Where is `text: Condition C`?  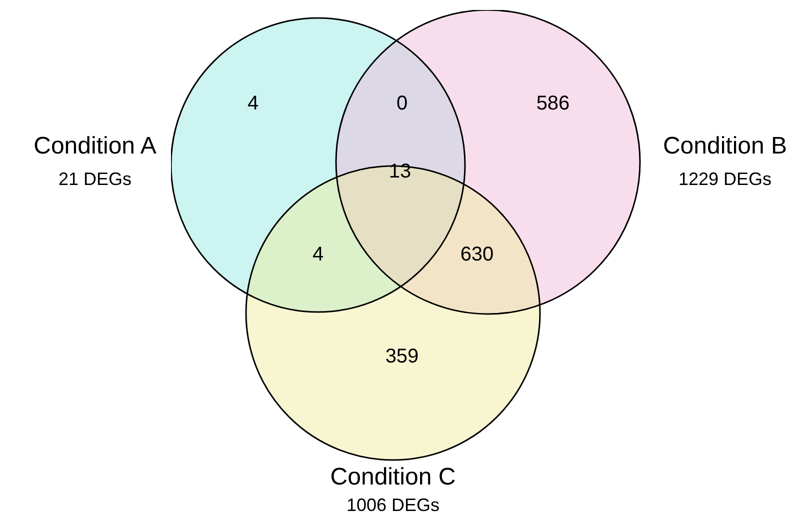 text: Condition C is located at coordinates (393, 477).